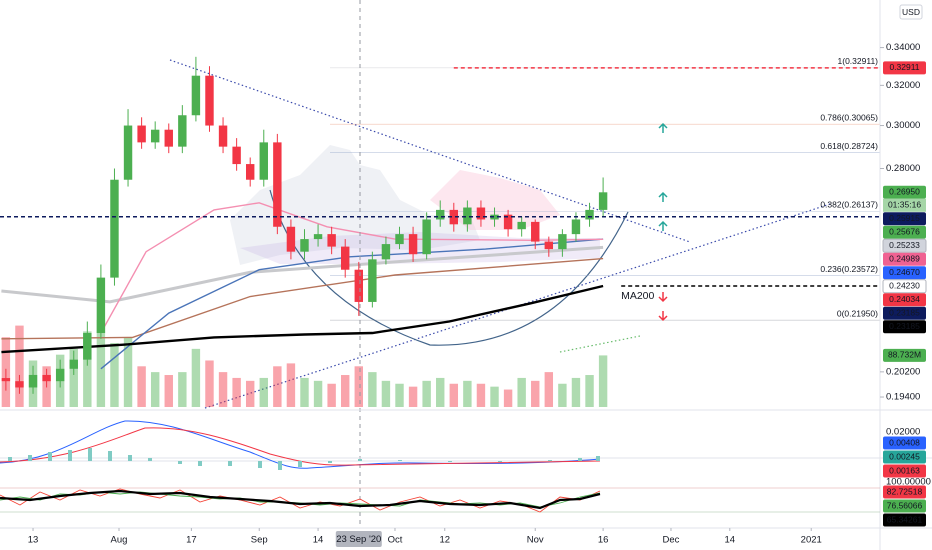  I want to click on ma-label: MA200, so click(637, 296).